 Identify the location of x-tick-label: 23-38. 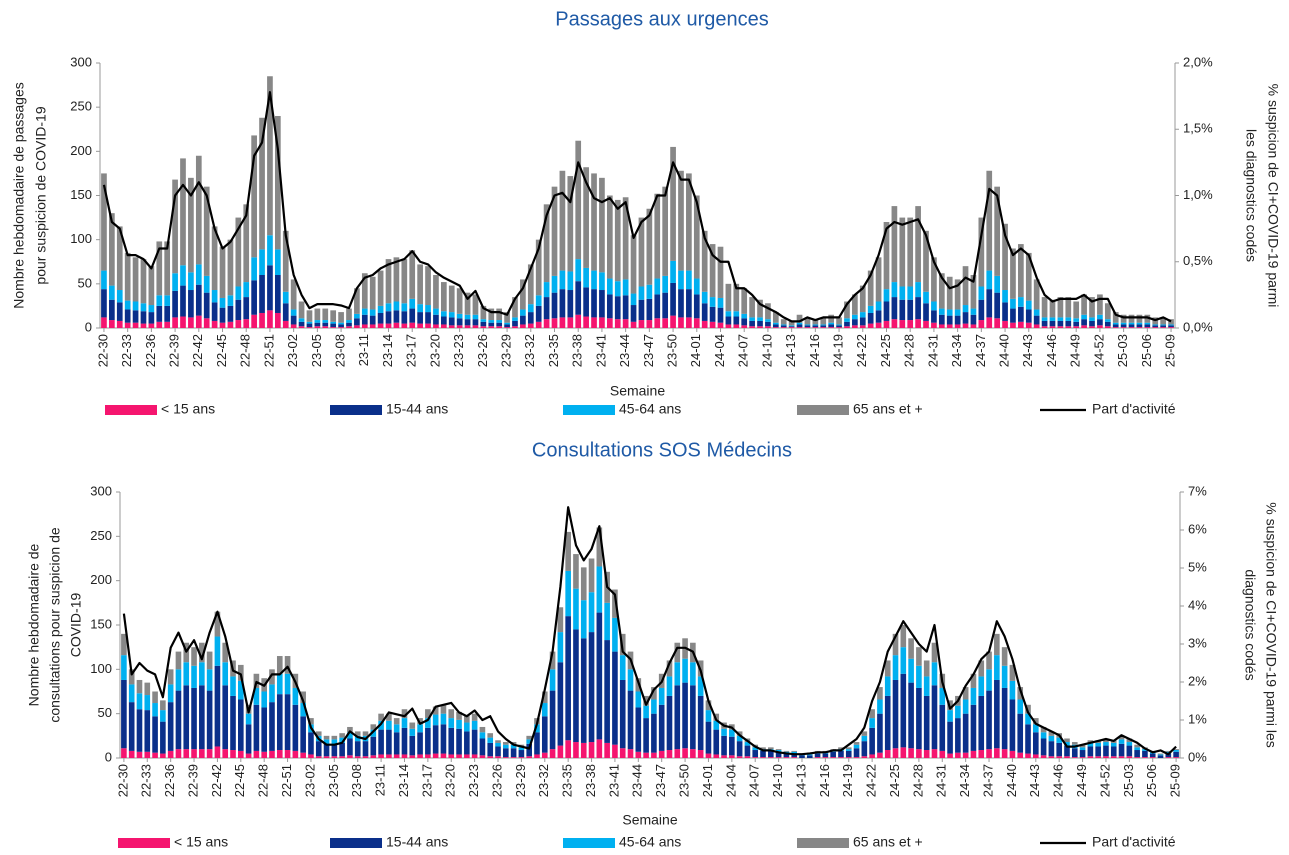
(590, 780).